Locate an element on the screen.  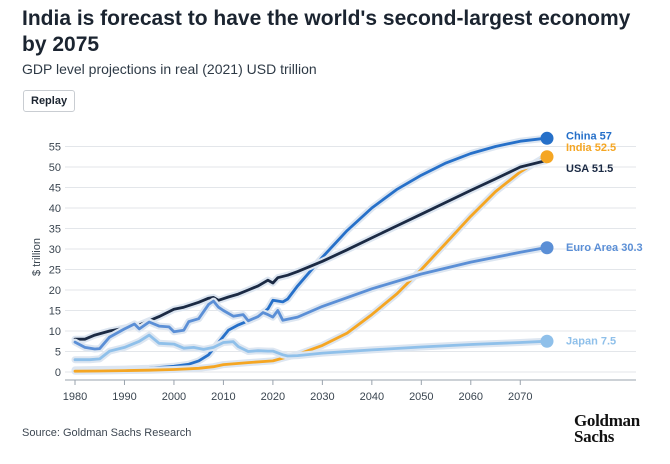
y-tick-label: 15 is located at coordinates (55, 312).